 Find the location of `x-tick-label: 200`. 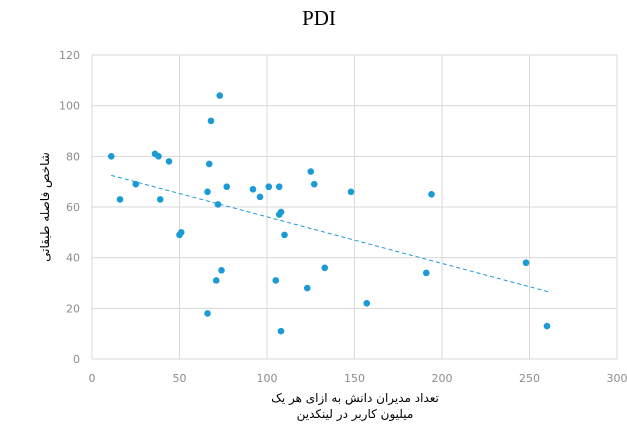

x-tick-label: 200 is located at coordinates (442, 378).